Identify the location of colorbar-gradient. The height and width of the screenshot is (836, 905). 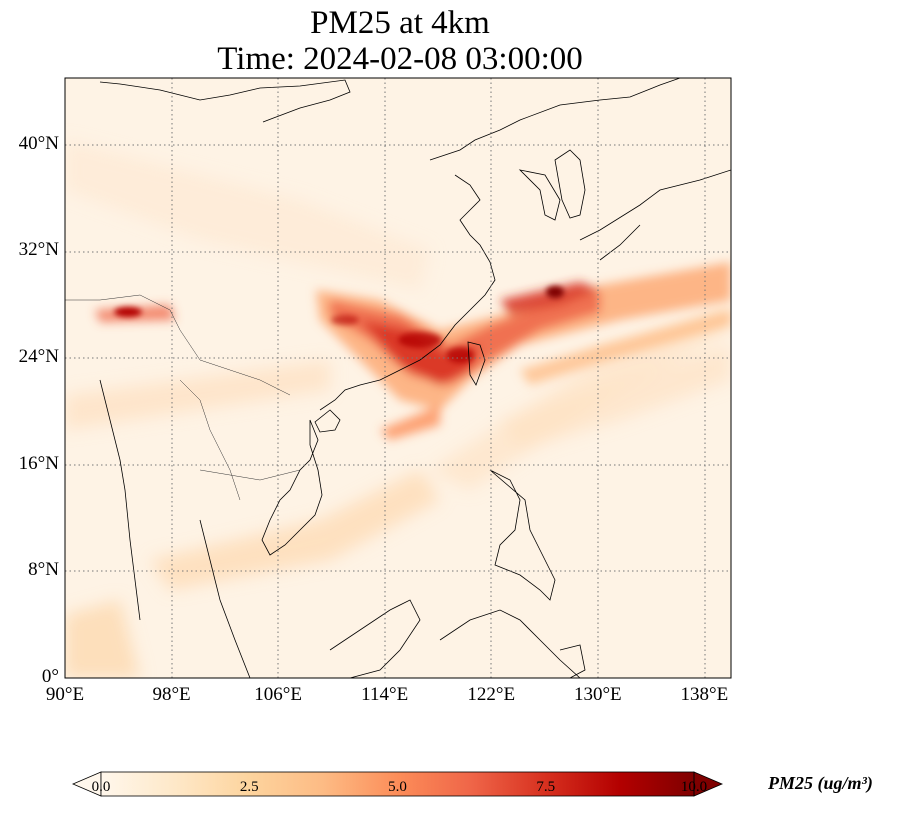
(397, 784).